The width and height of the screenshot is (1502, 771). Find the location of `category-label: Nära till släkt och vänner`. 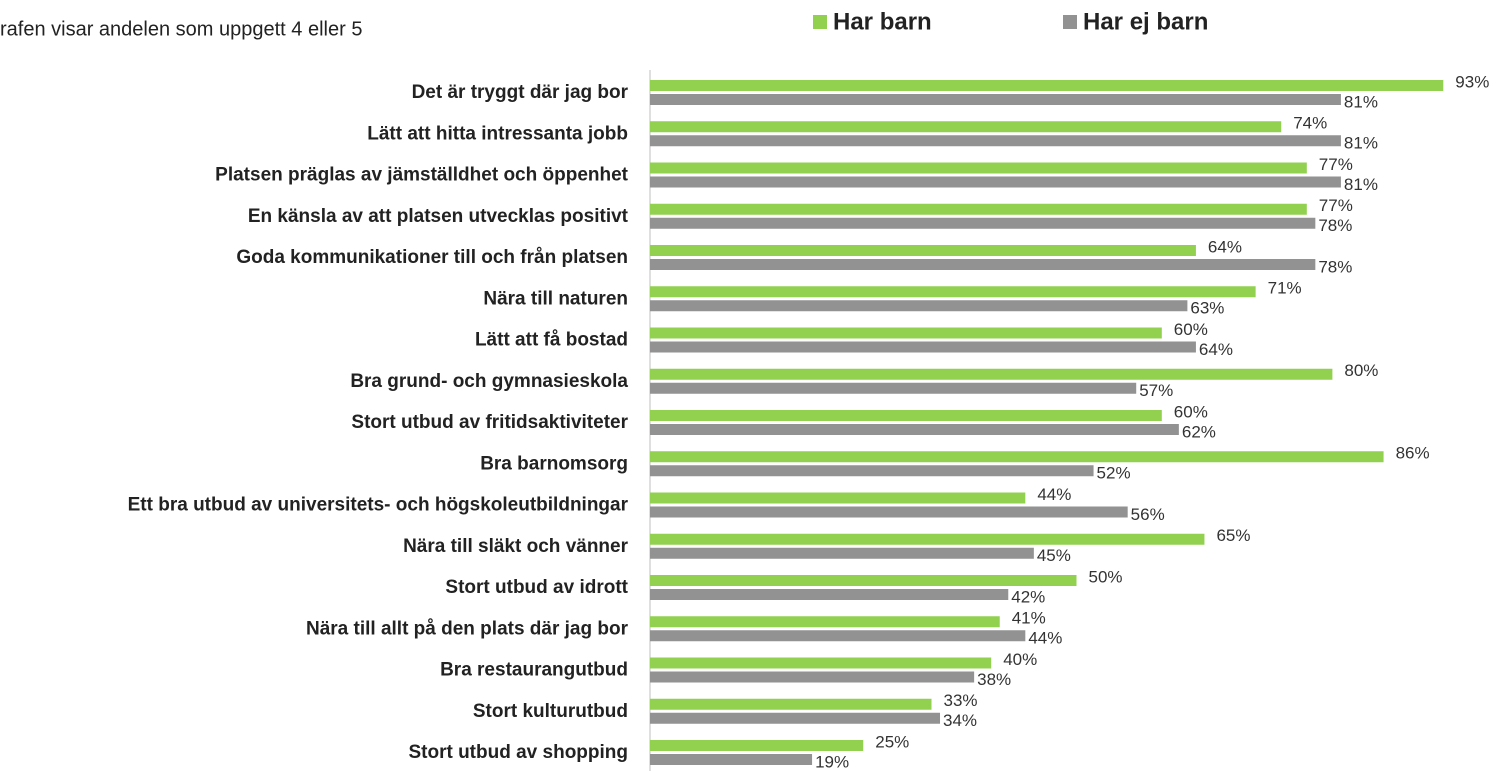

category-label: Nära till släkt och vänner is located at coordinates (516, 546).